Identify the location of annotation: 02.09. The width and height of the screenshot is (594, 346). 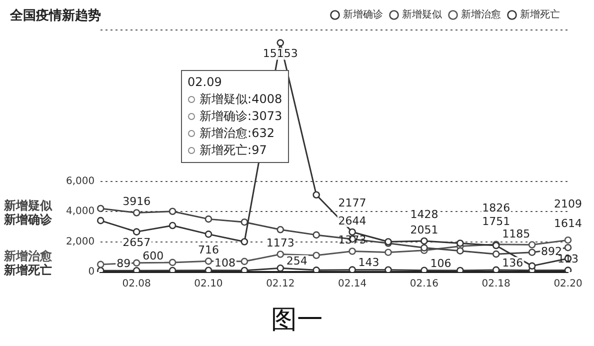
(205, 82).